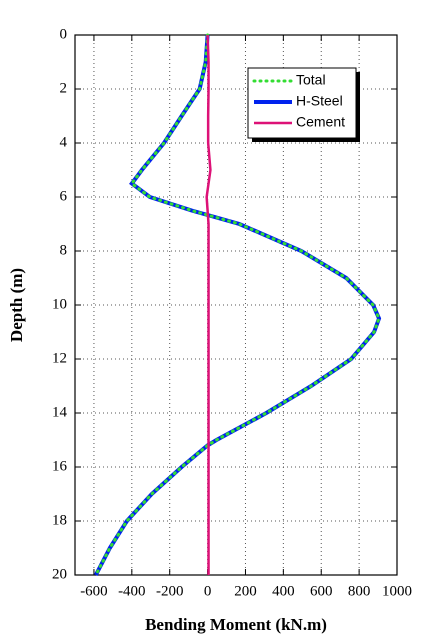  What do you see at coordinates (397, 591) in the screenshot?
I see `x-tick-label: 1000` at bounding box center [397, 591].